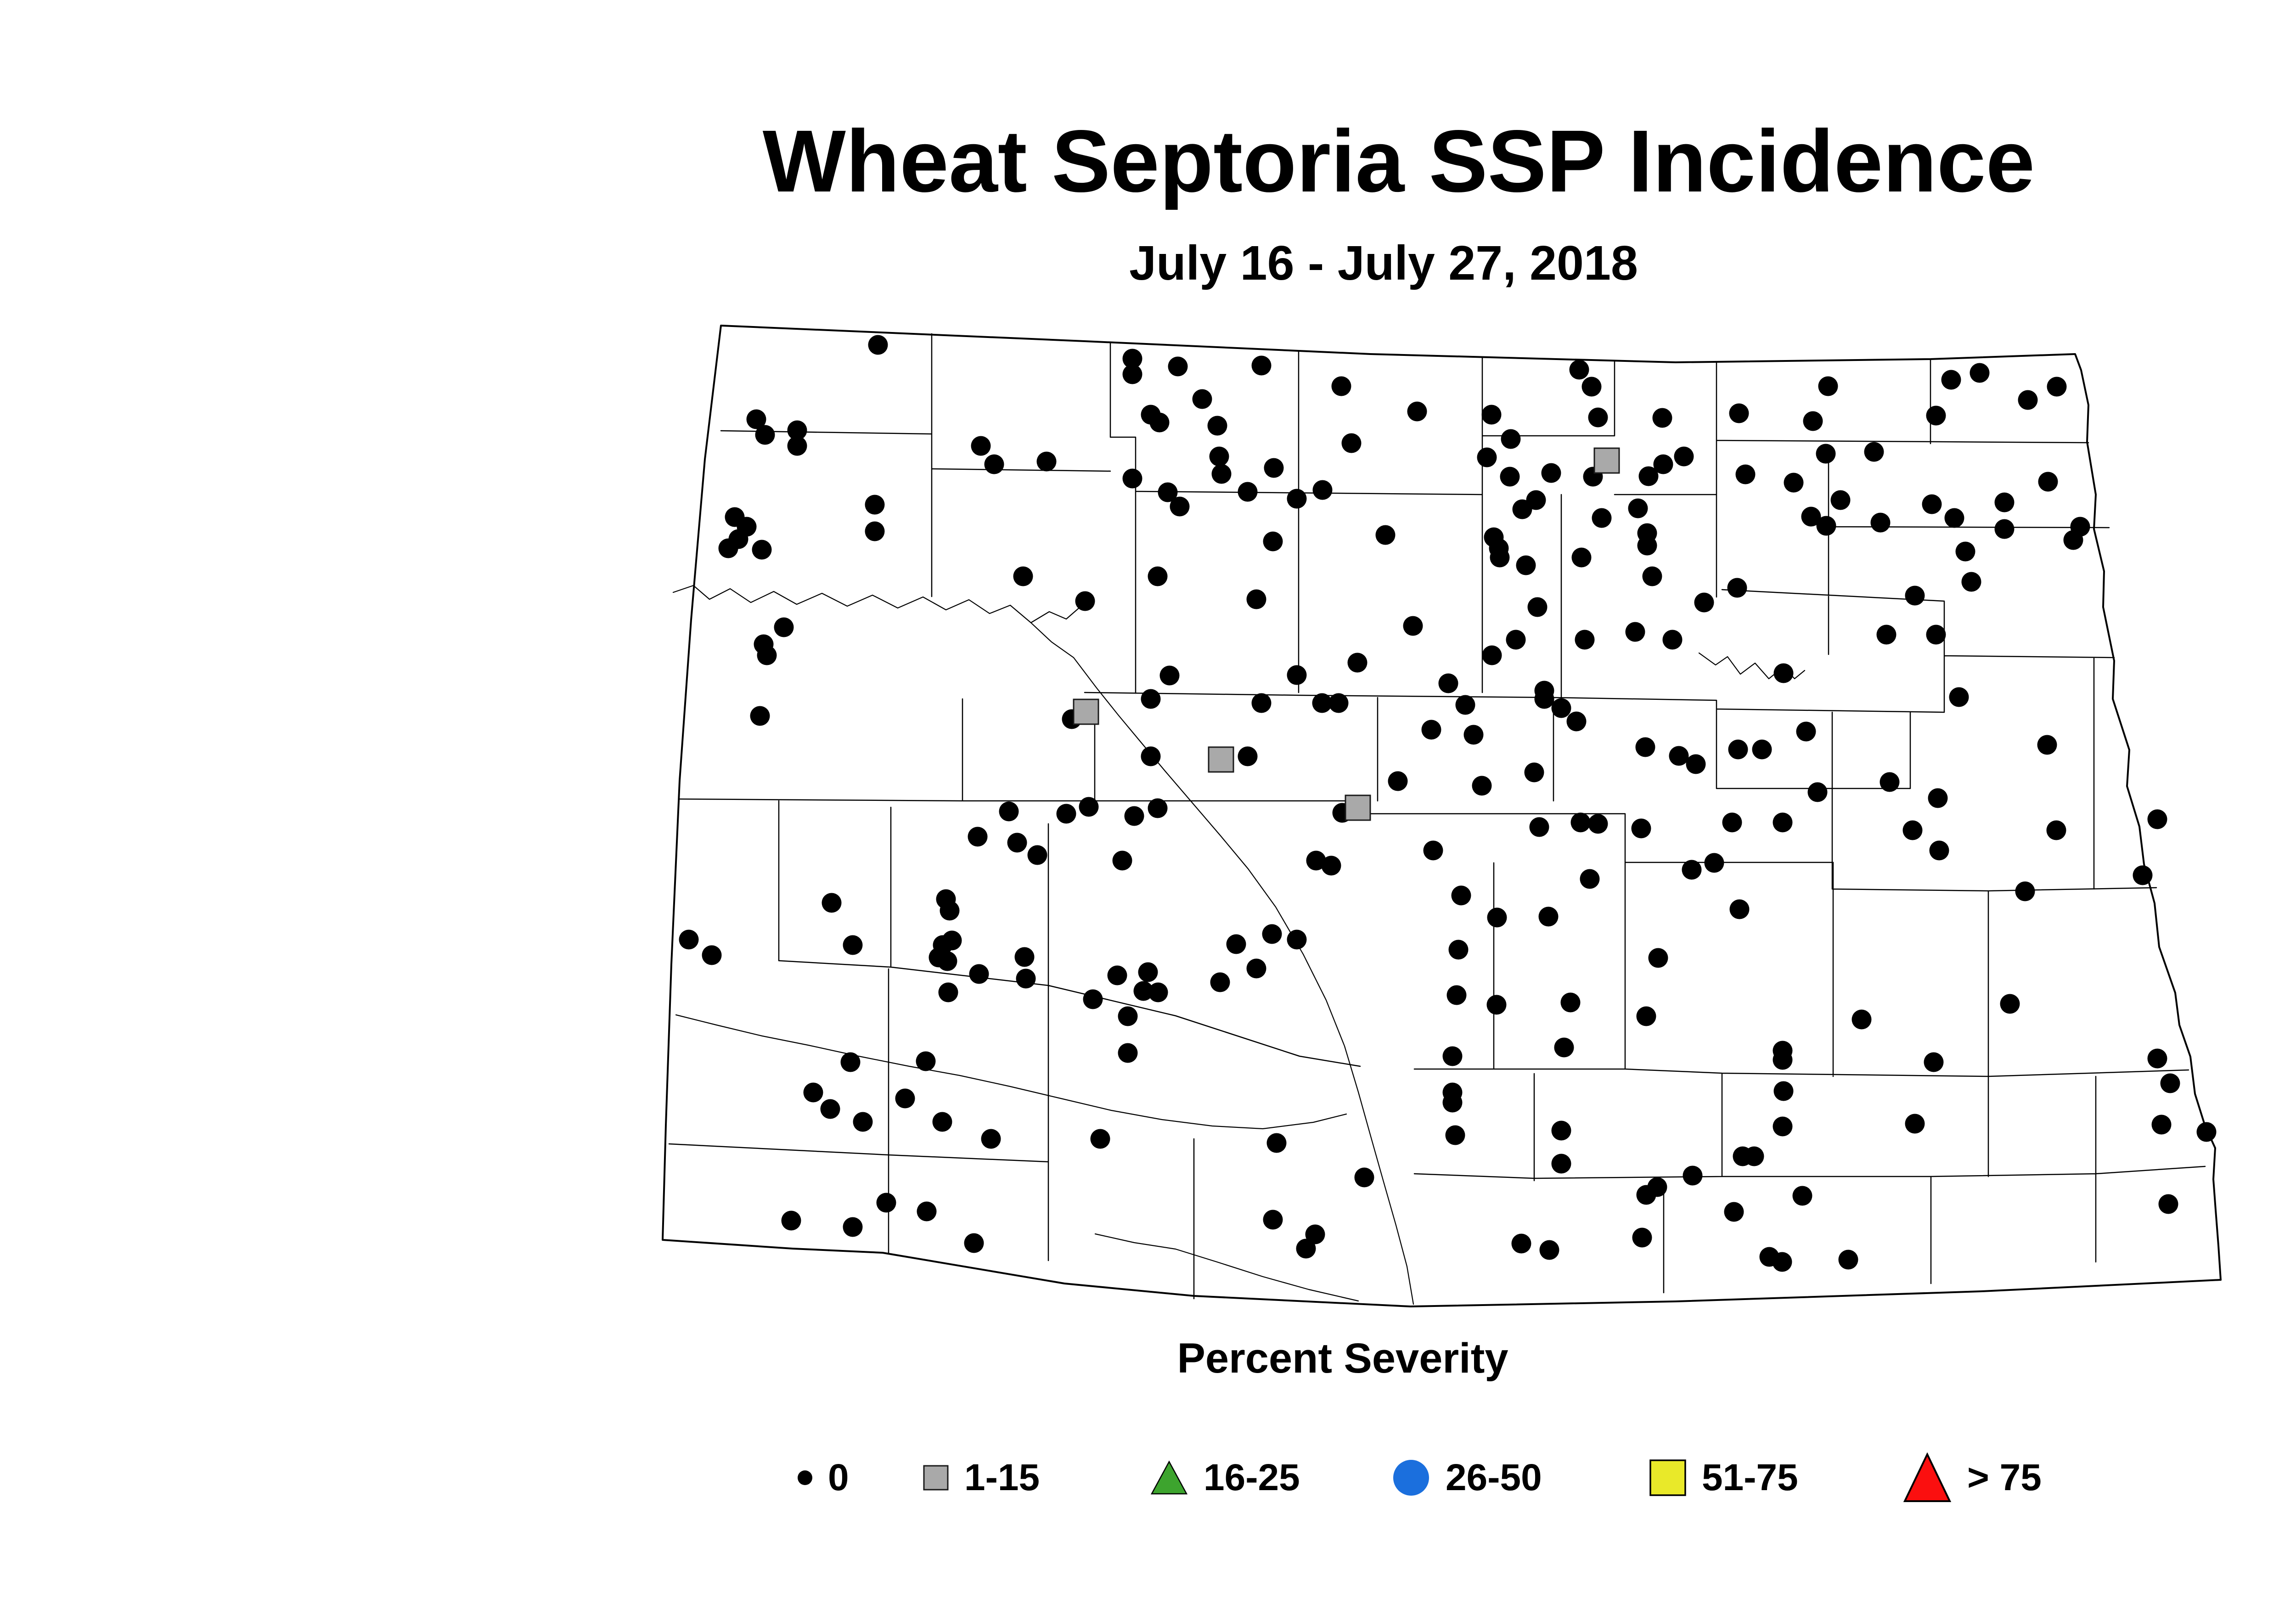  I want to click on yellow-square-icon, so click(1667, 1477).